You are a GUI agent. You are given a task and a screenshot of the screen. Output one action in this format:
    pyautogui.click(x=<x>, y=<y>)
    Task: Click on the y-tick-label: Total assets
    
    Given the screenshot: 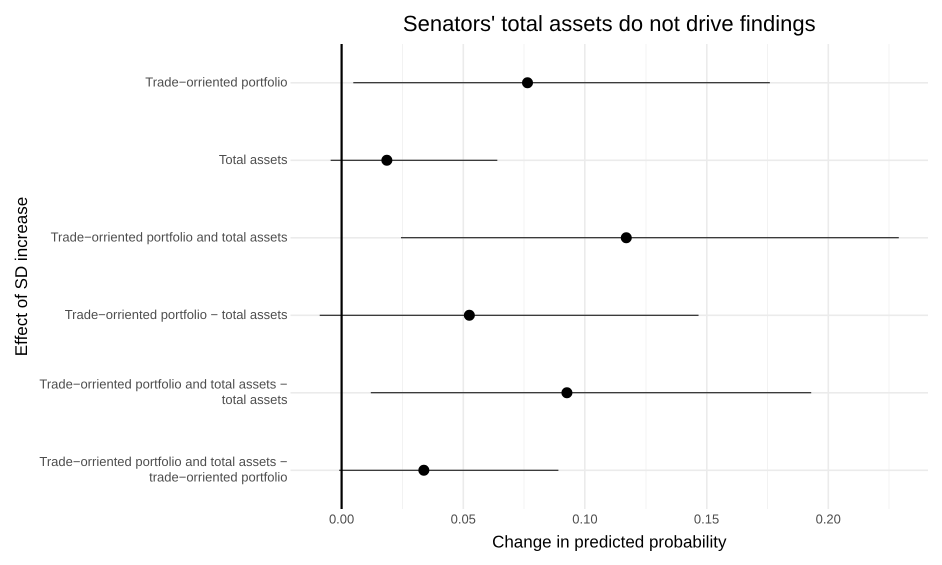 What is the action you would take?
    pyautogui.click(x=253, y=159)
    